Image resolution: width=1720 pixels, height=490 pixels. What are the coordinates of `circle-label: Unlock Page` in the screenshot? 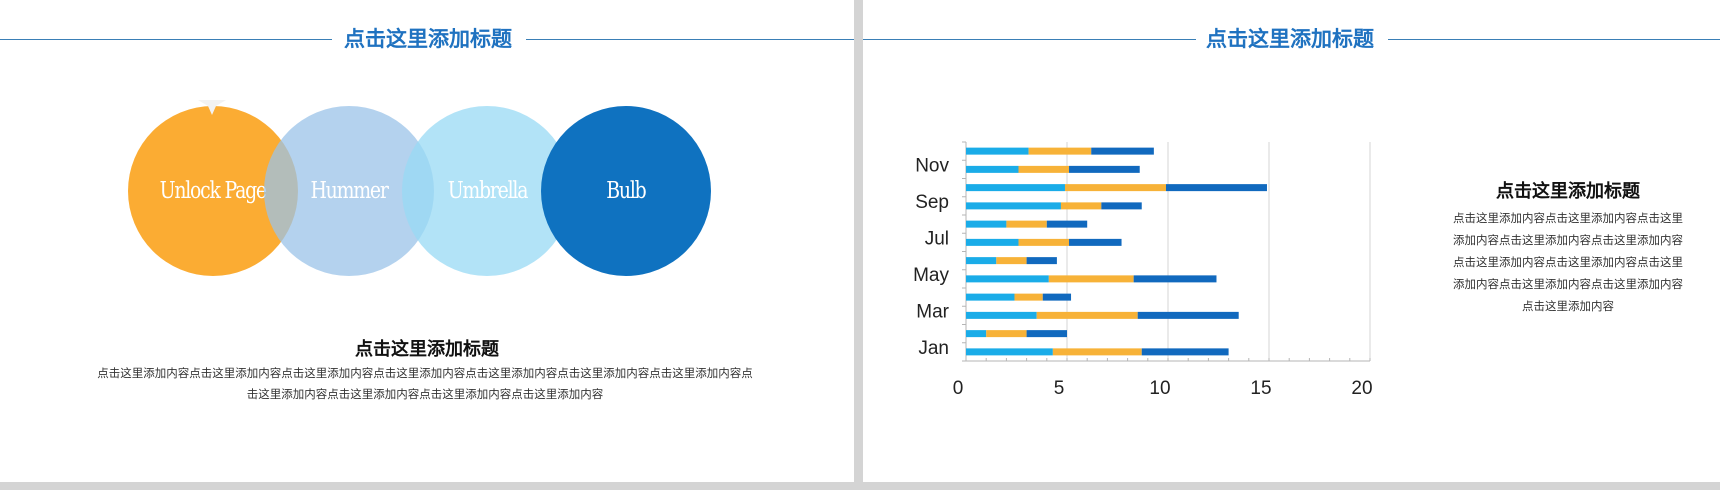 It's located at (213, 191).